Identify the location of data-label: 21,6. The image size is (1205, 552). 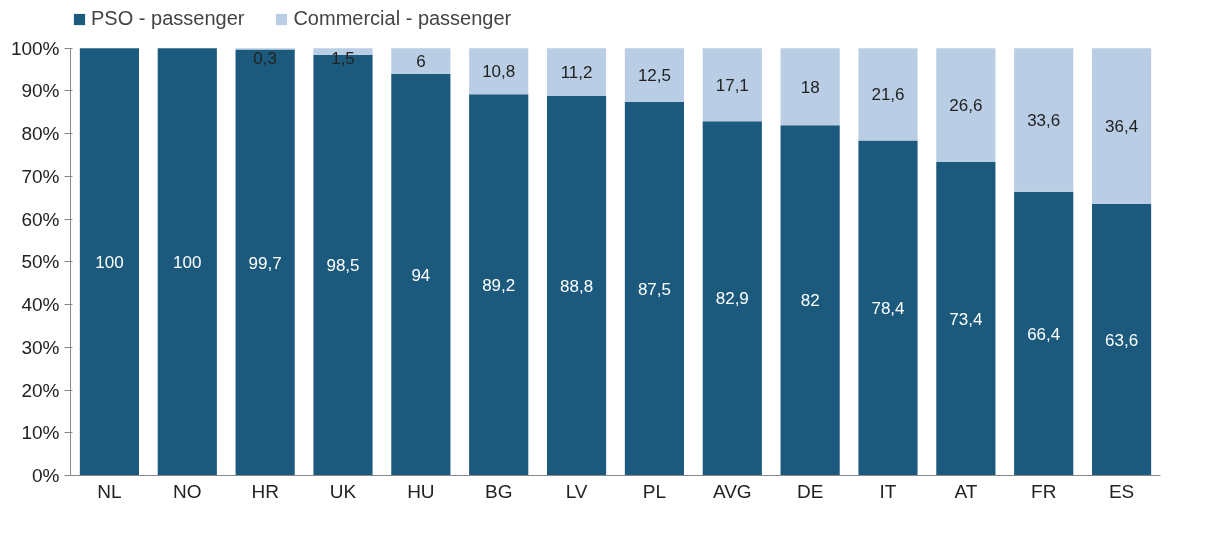
(888, 95).